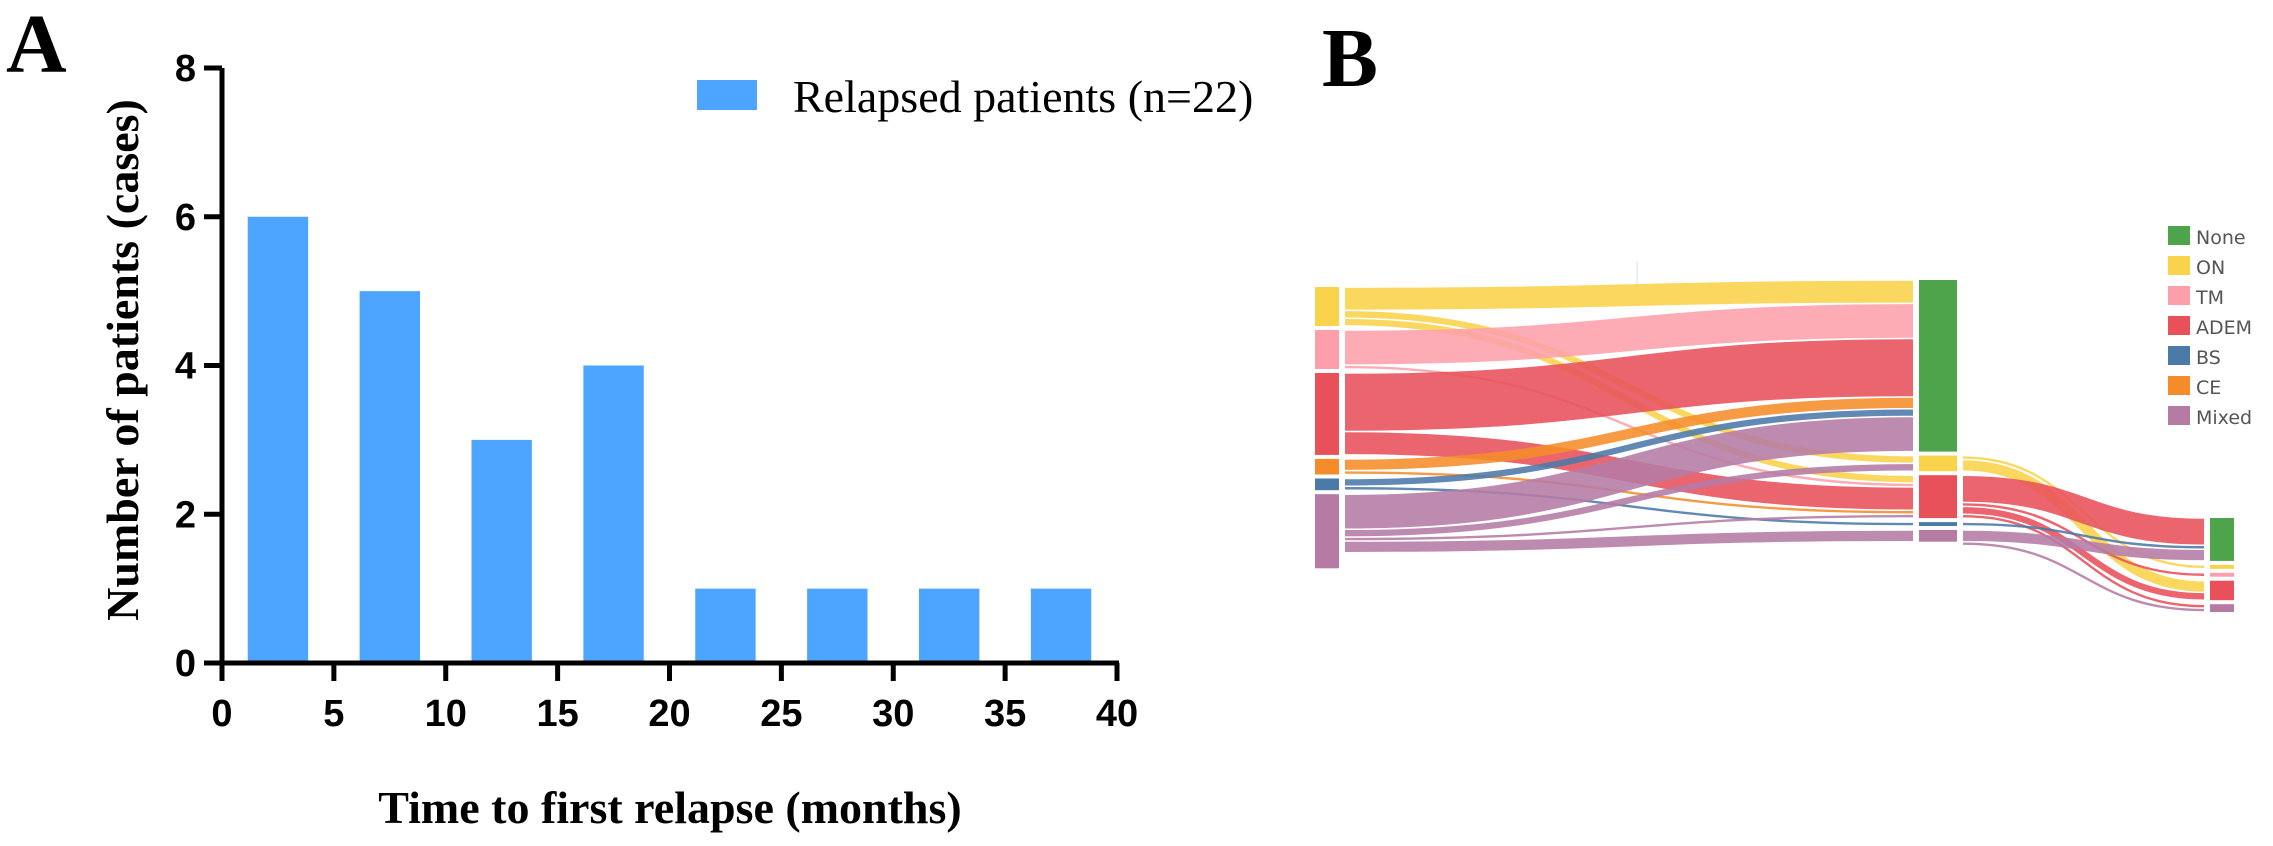 This screenshot has width=2273, height=846. Describe the element at coordinates (1938, 497) in the screenshot. I see `sankey-node-1-adem` at that location.